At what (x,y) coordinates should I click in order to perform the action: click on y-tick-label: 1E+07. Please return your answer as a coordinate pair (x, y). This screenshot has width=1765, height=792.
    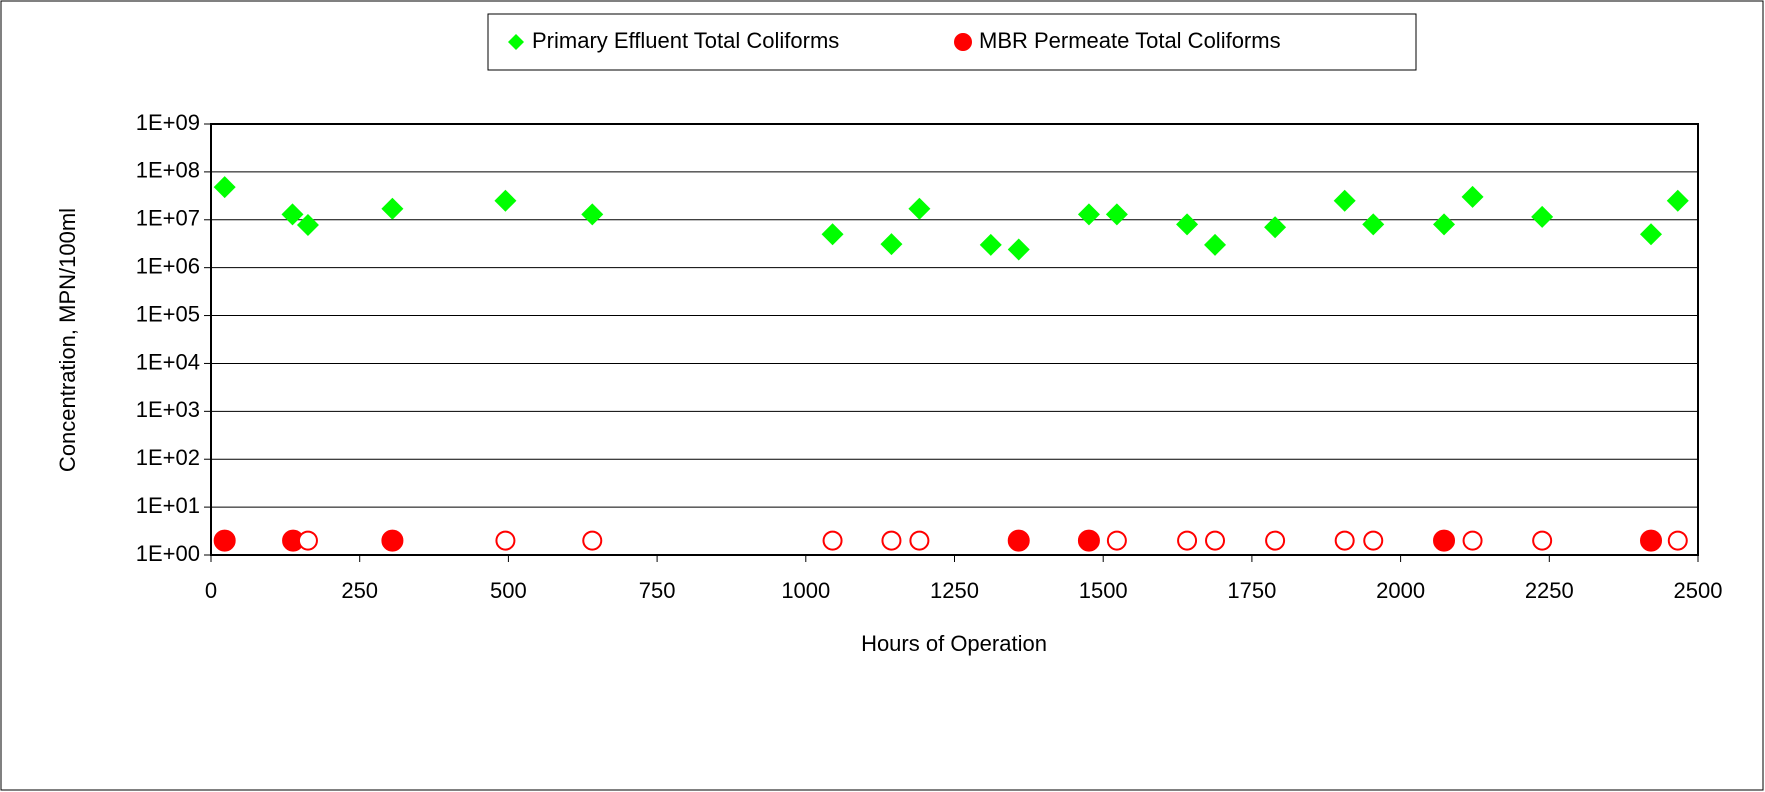
    Looking at the image, I should click on (168, 218).